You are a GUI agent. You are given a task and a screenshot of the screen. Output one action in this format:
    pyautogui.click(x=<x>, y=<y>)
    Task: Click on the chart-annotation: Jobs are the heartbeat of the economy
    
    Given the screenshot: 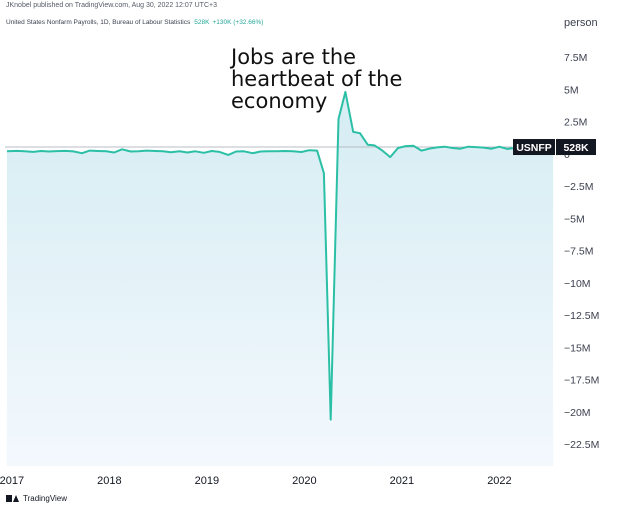 What is the action you would take?
    pyautogui.click(x=326, y=79)
    